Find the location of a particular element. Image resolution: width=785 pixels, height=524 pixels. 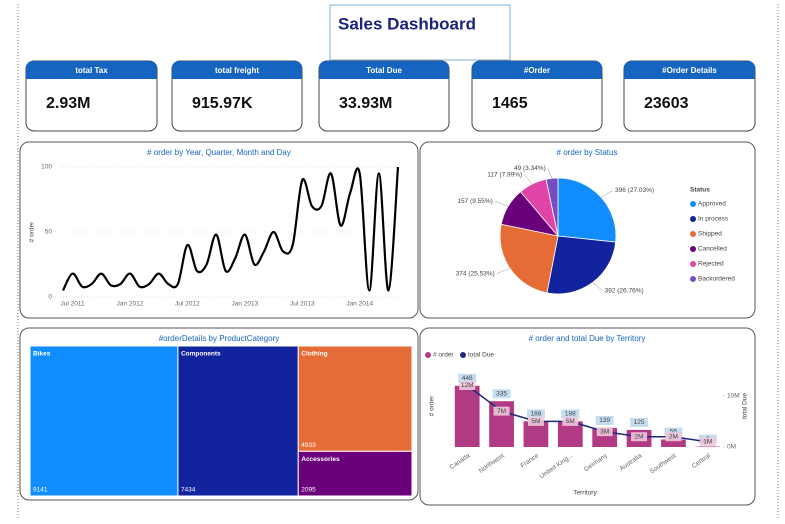

kpi-label: Total Due is located at coordinates (384, 70).